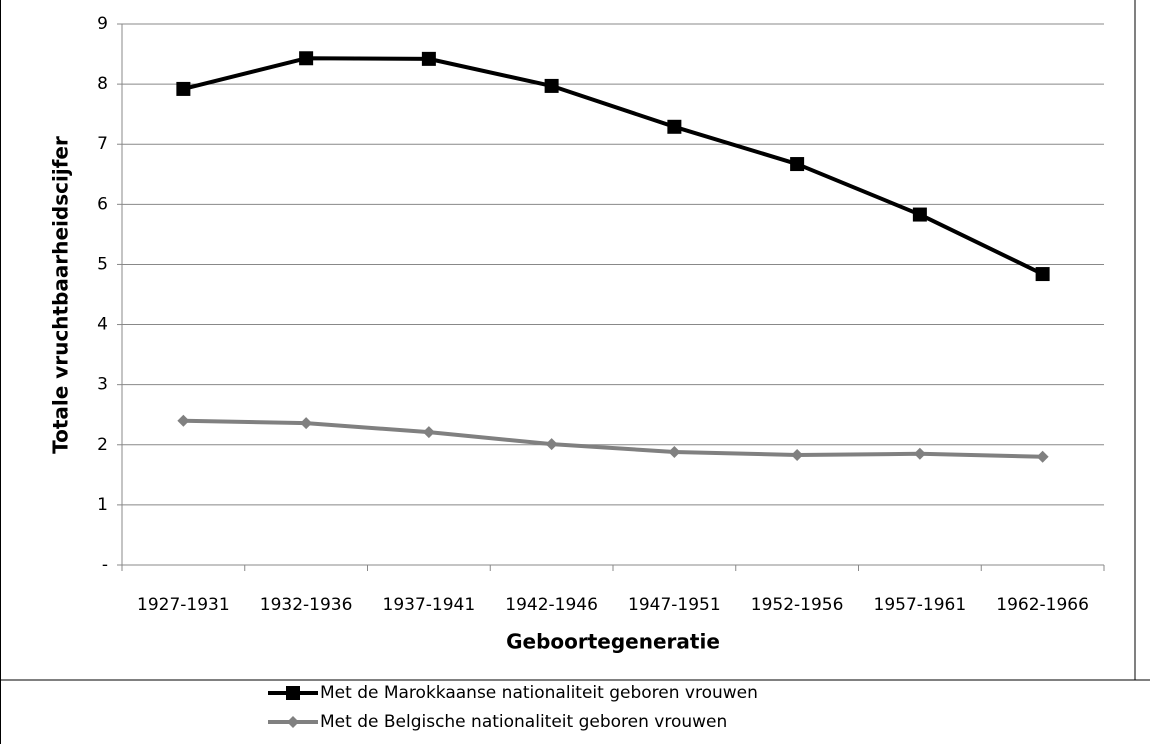  I want to click on y-tick-label: 9, so click(102, 24).